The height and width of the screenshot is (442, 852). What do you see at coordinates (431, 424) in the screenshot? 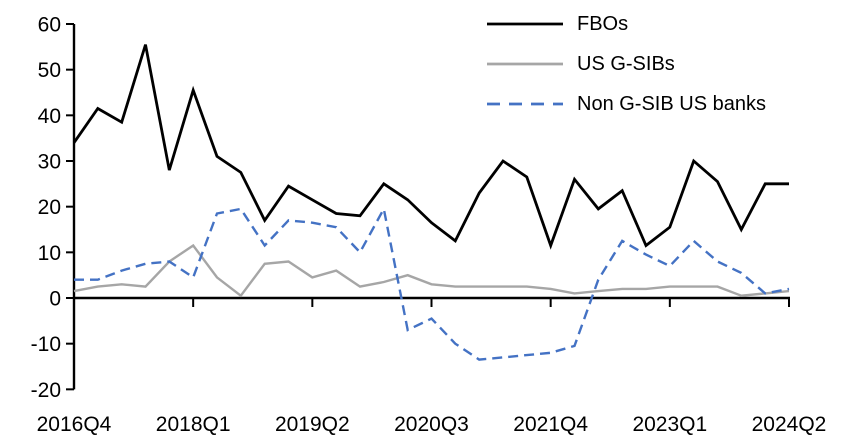
I see `x-tick-label: 2020Q3` at bounding box center [431, 424].